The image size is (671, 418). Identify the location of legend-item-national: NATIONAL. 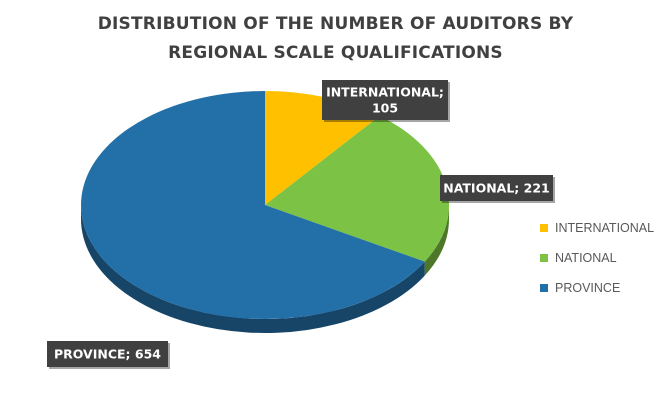
(597, 258).